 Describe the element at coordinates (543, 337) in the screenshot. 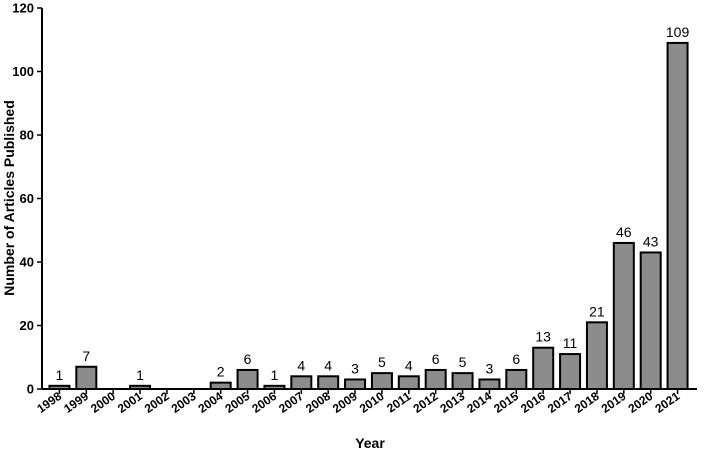

I see `data-label-2016: 13` at that location.